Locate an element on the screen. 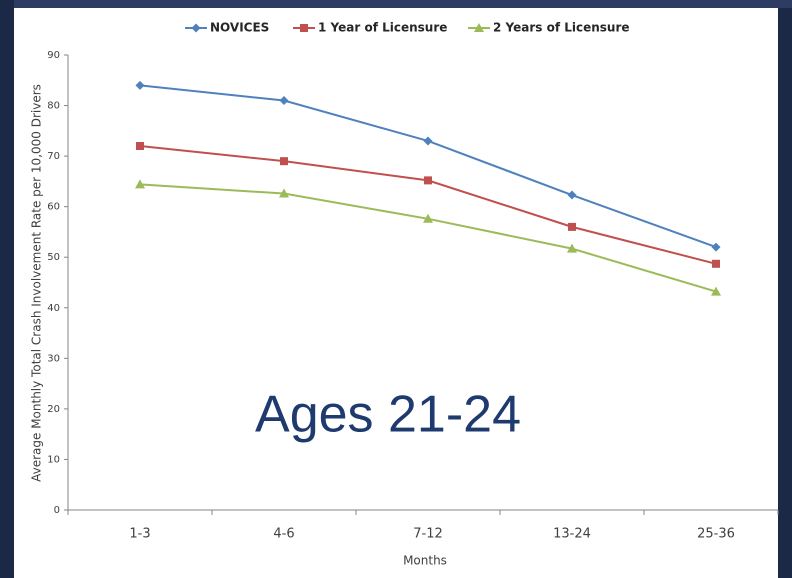  y-tick-label: 70 is located at coordinates (53, 156).